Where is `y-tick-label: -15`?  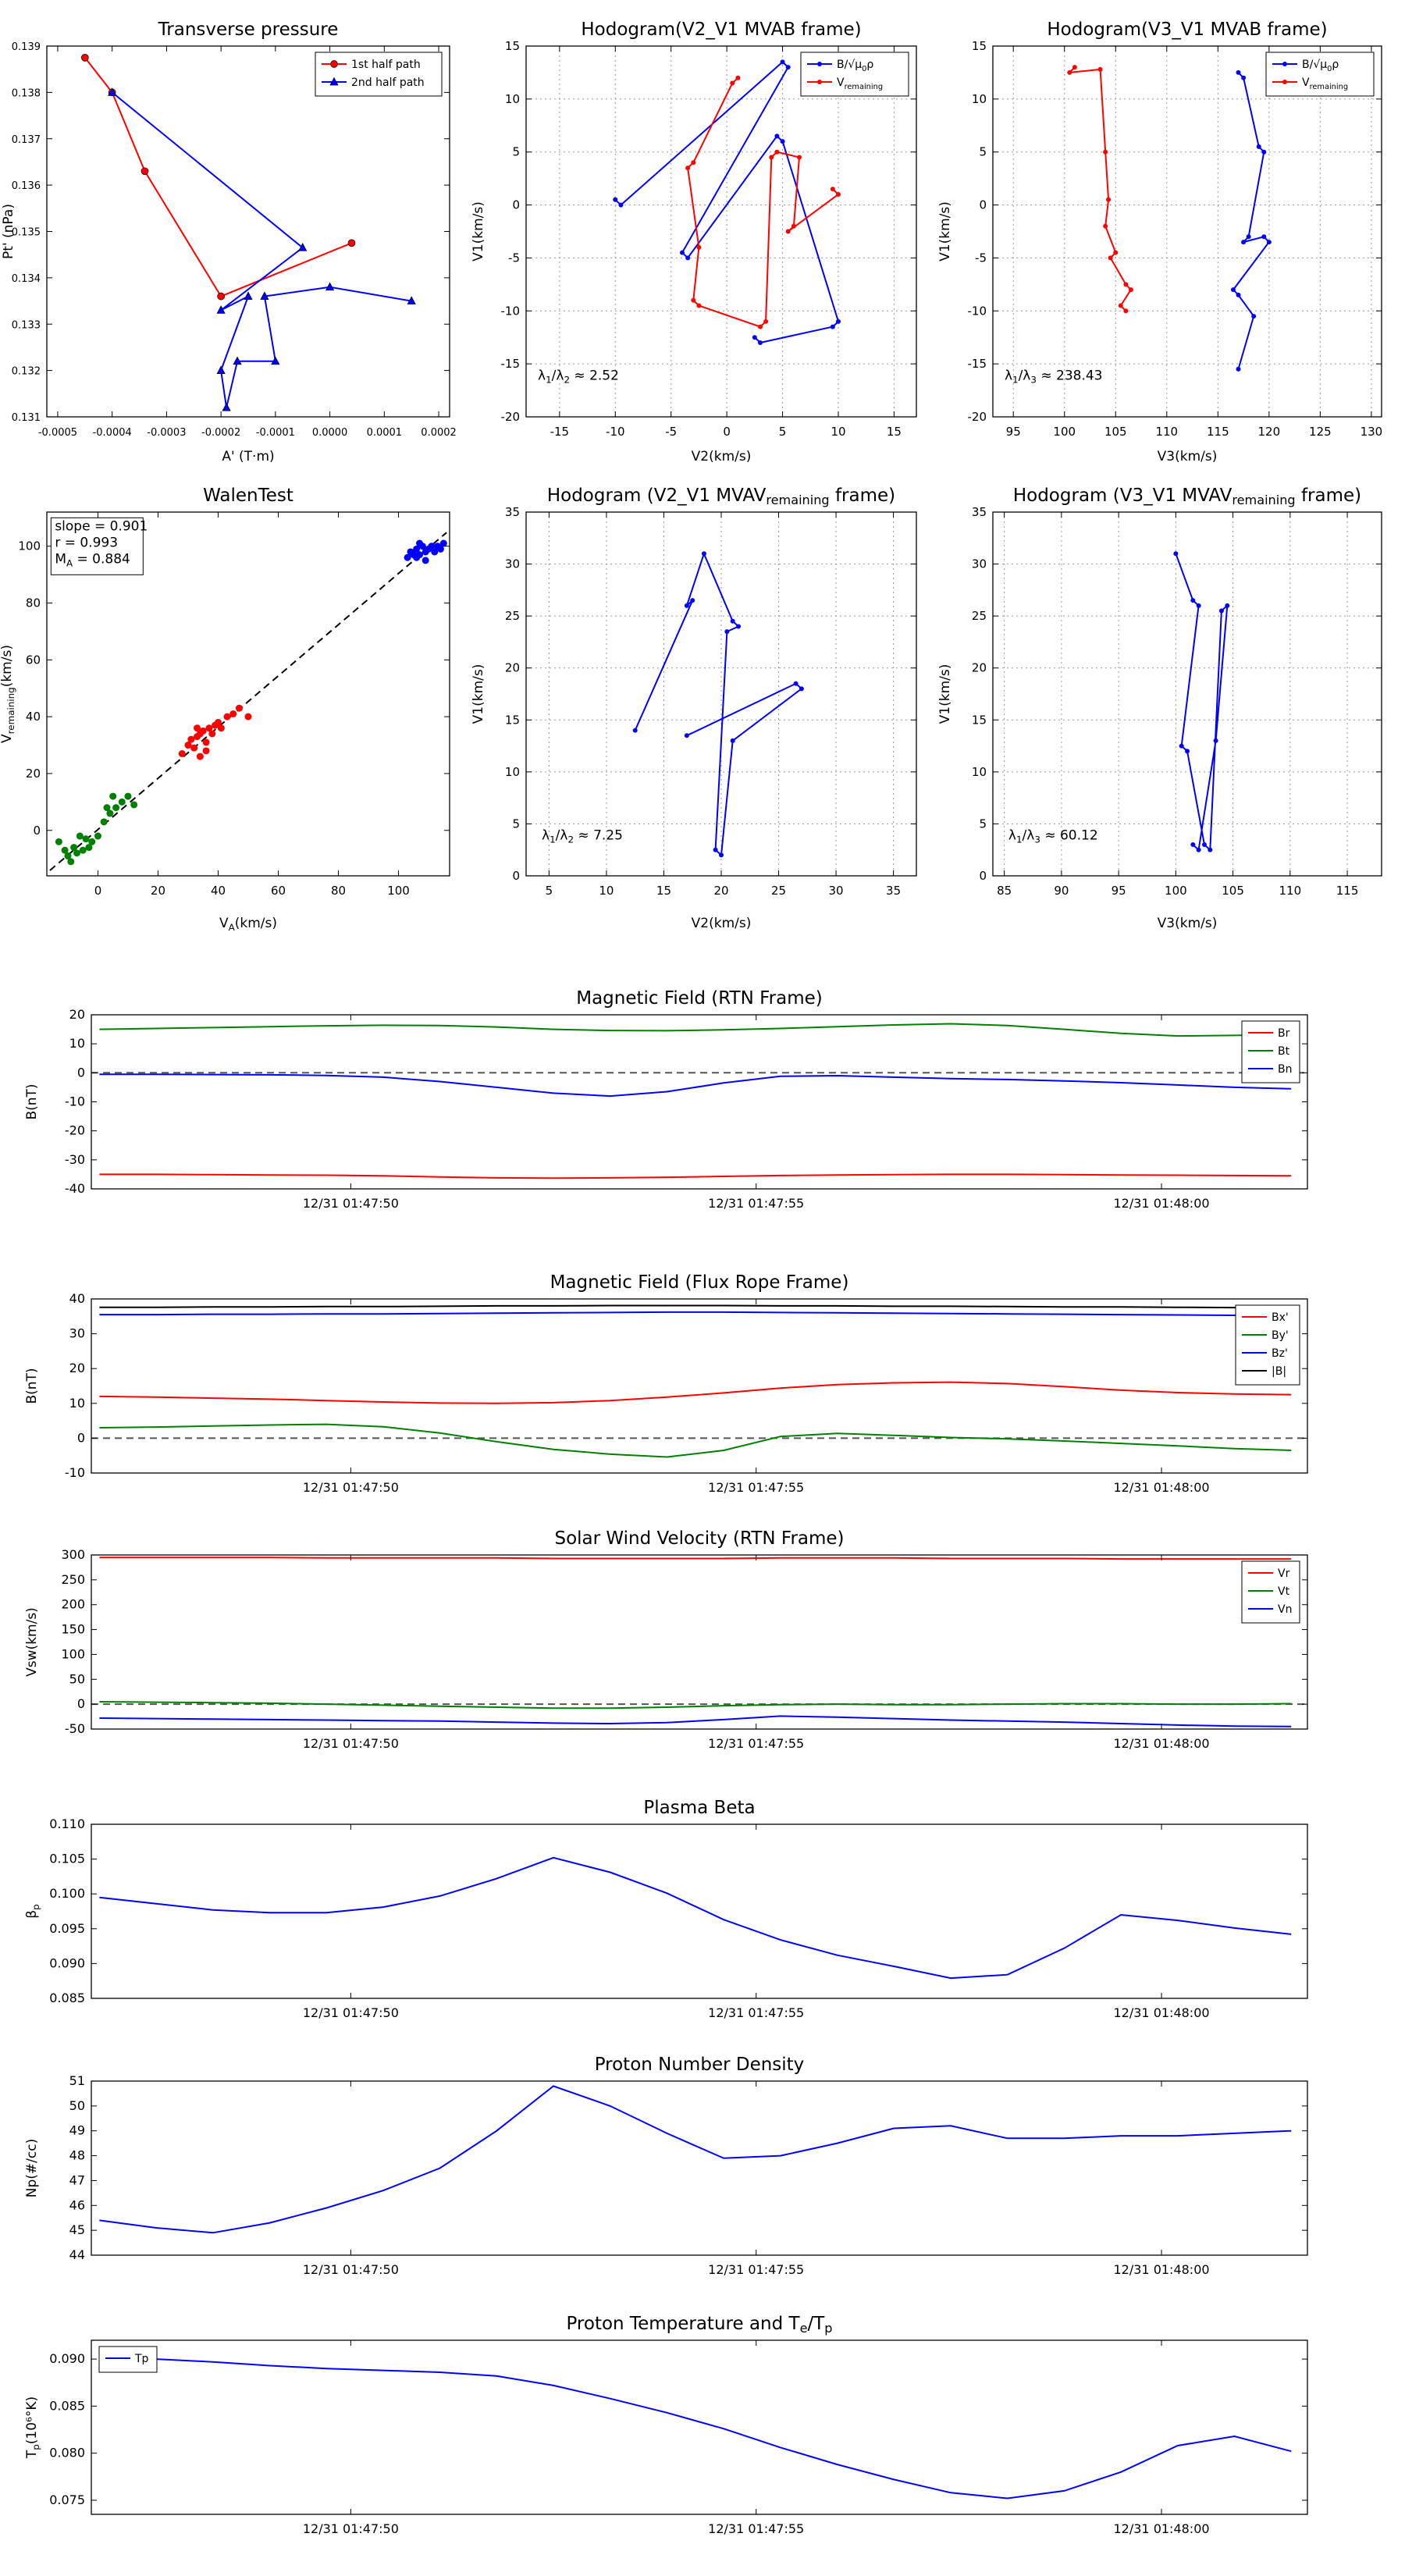 y-tick-label: -15 is located at coordinates (511, 364).